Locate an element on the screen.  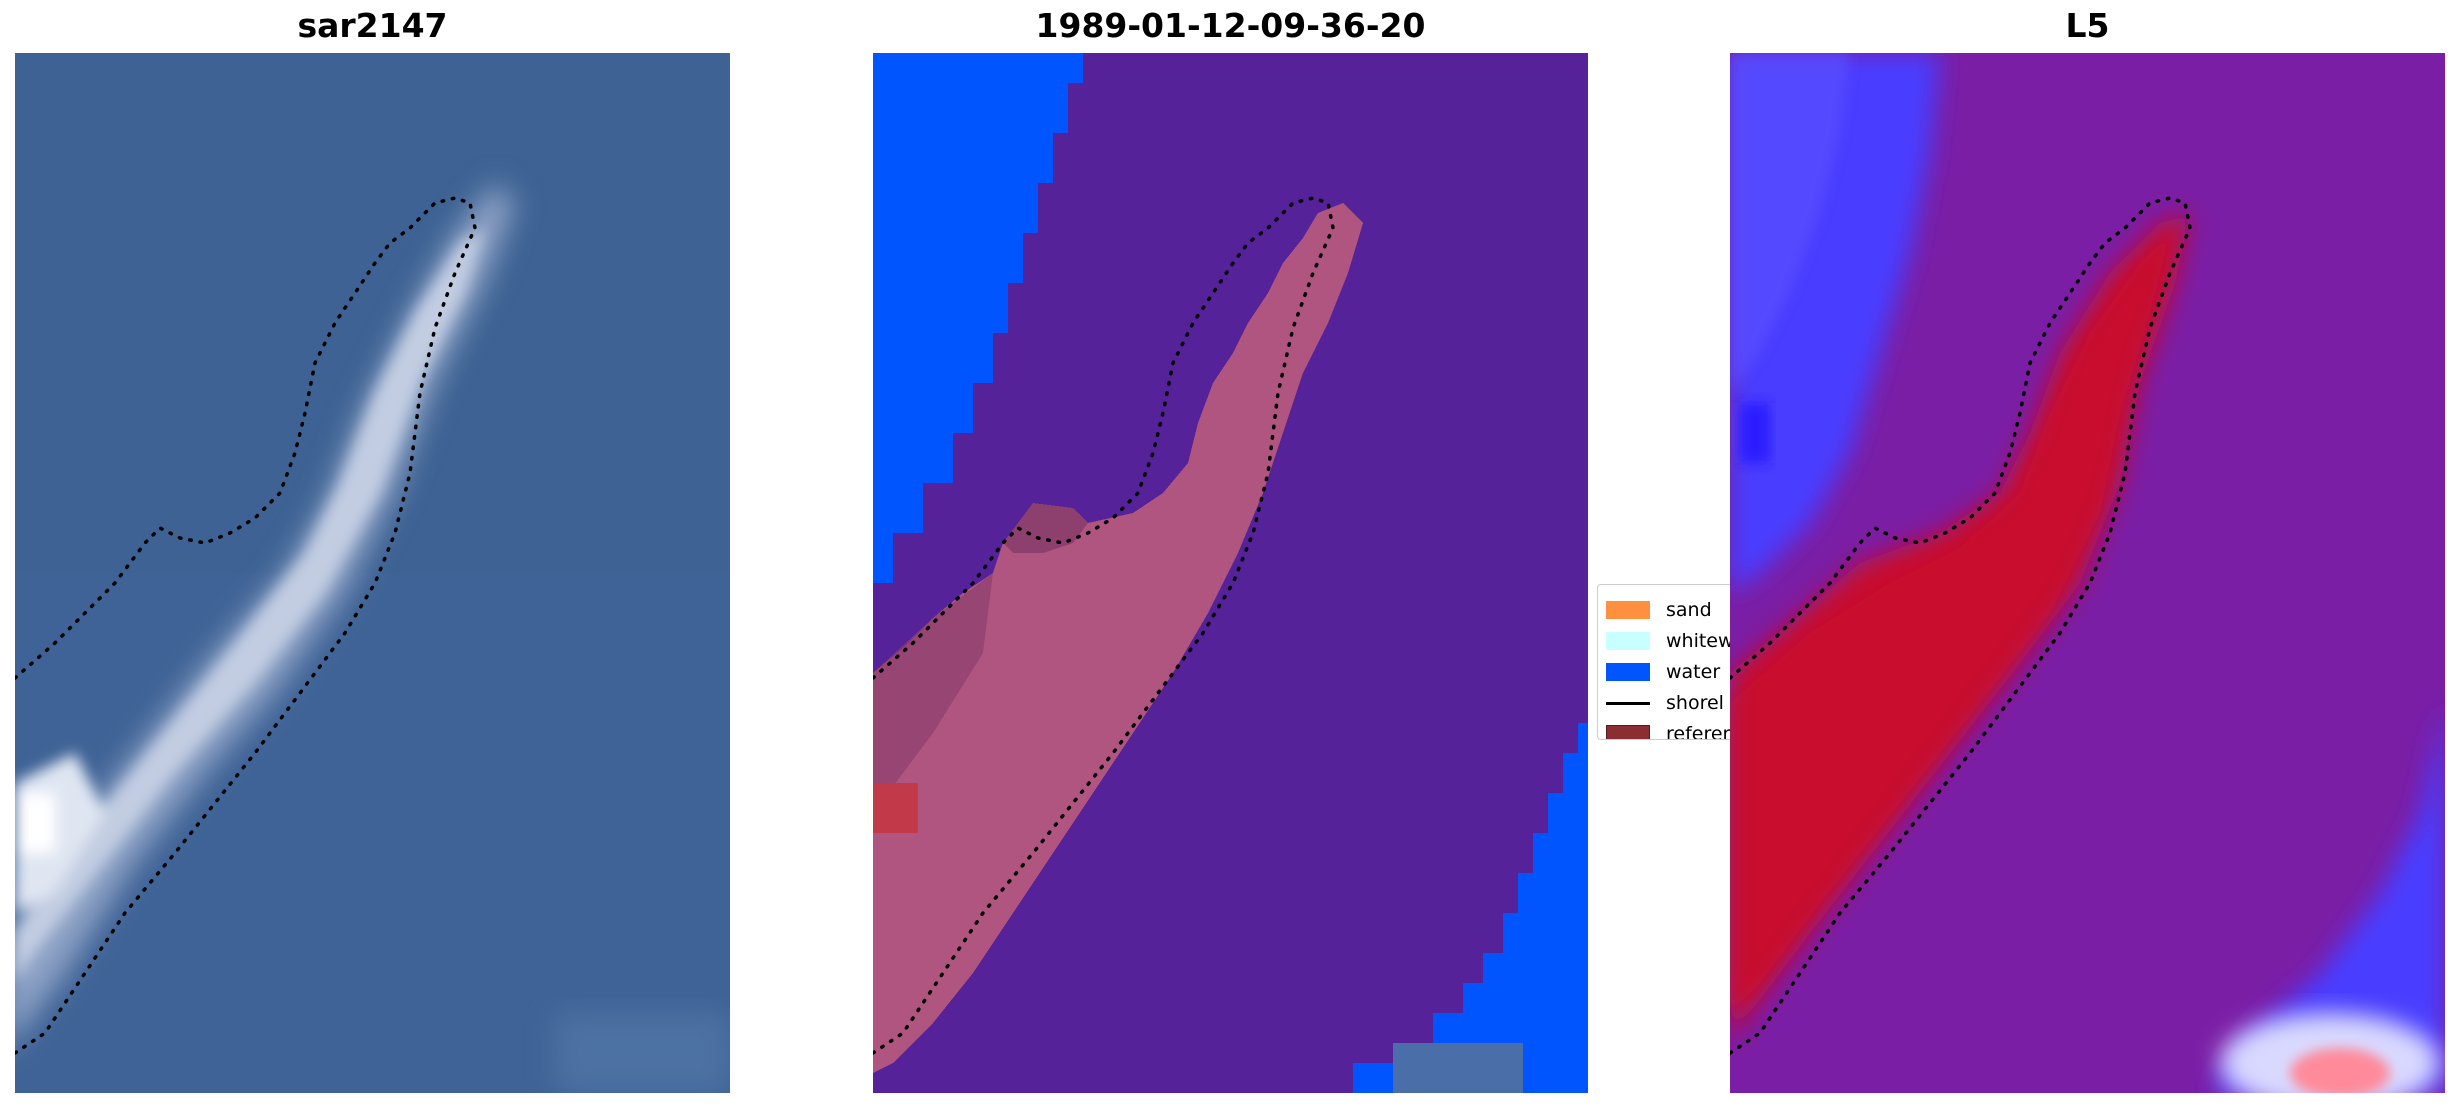
class-water-bottom-right is located at coordinates (1470, 908).